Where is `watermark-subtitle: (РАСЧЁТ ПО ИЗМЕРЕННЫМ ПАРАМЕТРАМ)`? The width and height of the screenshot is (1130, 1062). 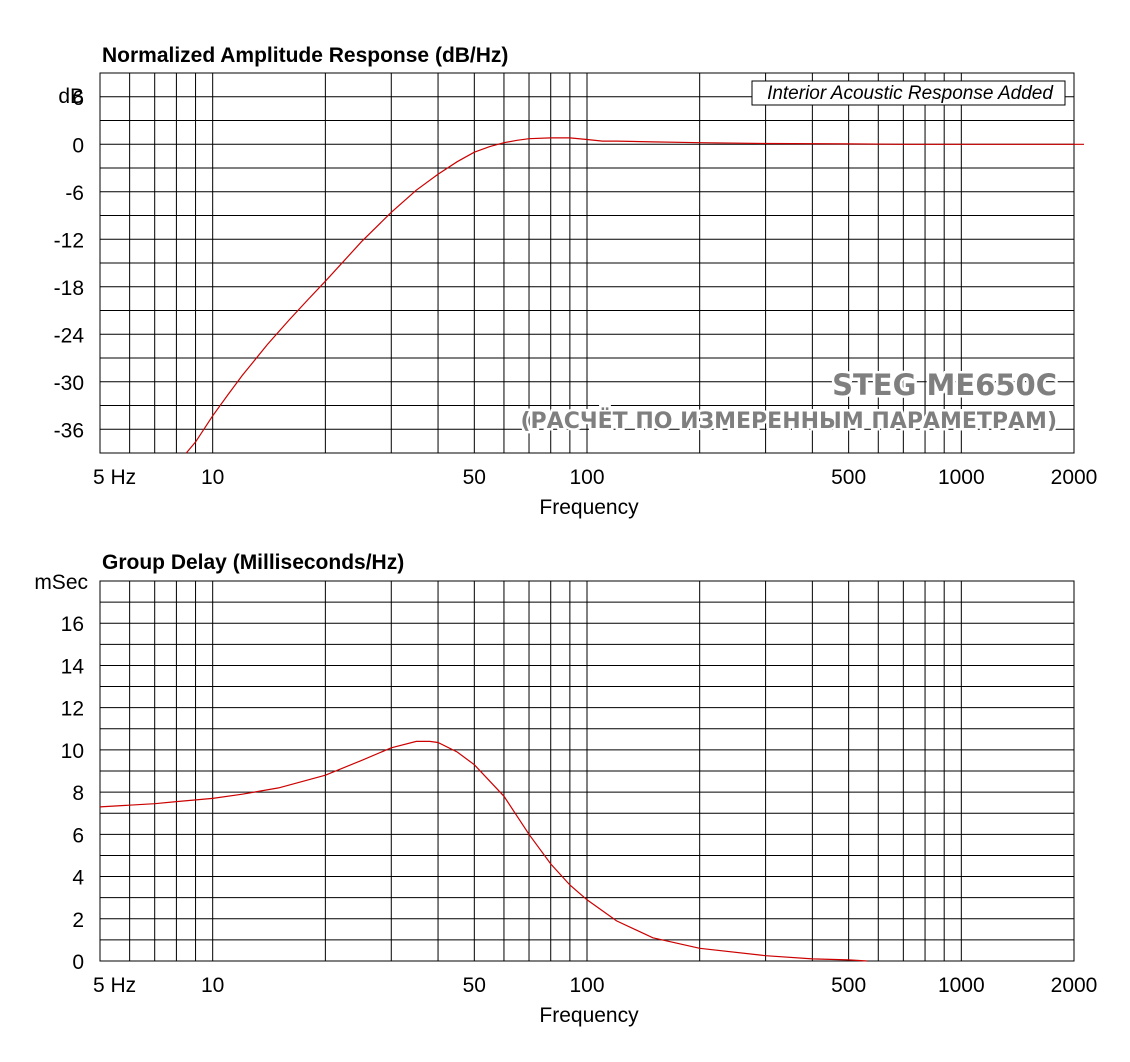 watermark-subtitle: (РАСЧЁТ ПО ИЗМЕРЕННЫМ ПАРАМЕТРАМ) is located at coordinates (789, 421).